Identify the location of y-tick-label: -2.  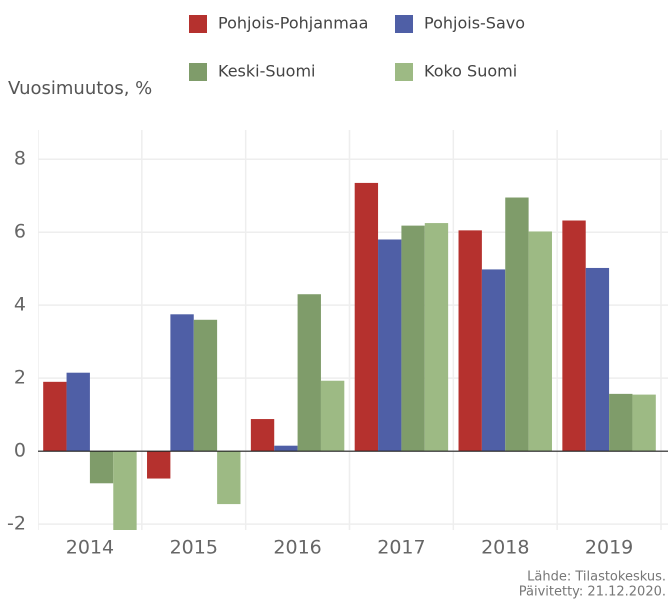
(16, 524).